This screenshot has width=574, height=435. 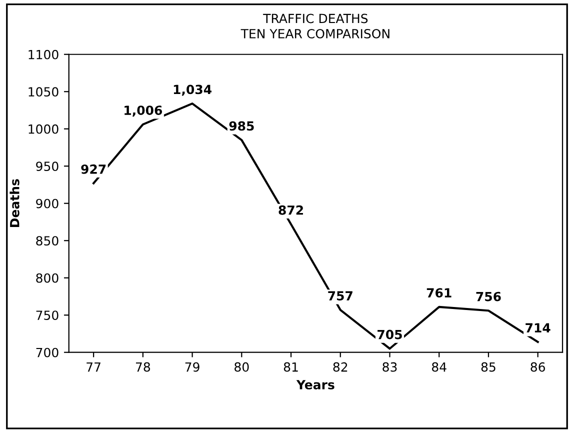 I want to click on chart-subtitle: TEN YEAR COMPARISON, so click(x=315, y=33).